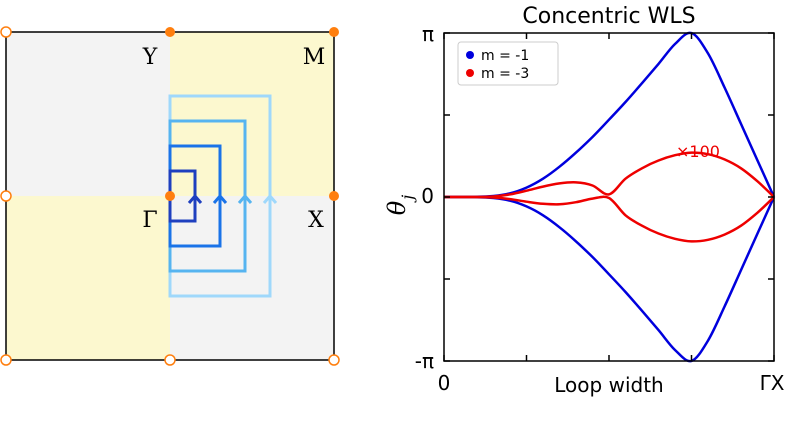 This screenshot has height=434, width=789. What do you see at coordinates (220, 198) in the screenshot?
I see `loop-2-arrow-icon` at bounding box center [220, 198].